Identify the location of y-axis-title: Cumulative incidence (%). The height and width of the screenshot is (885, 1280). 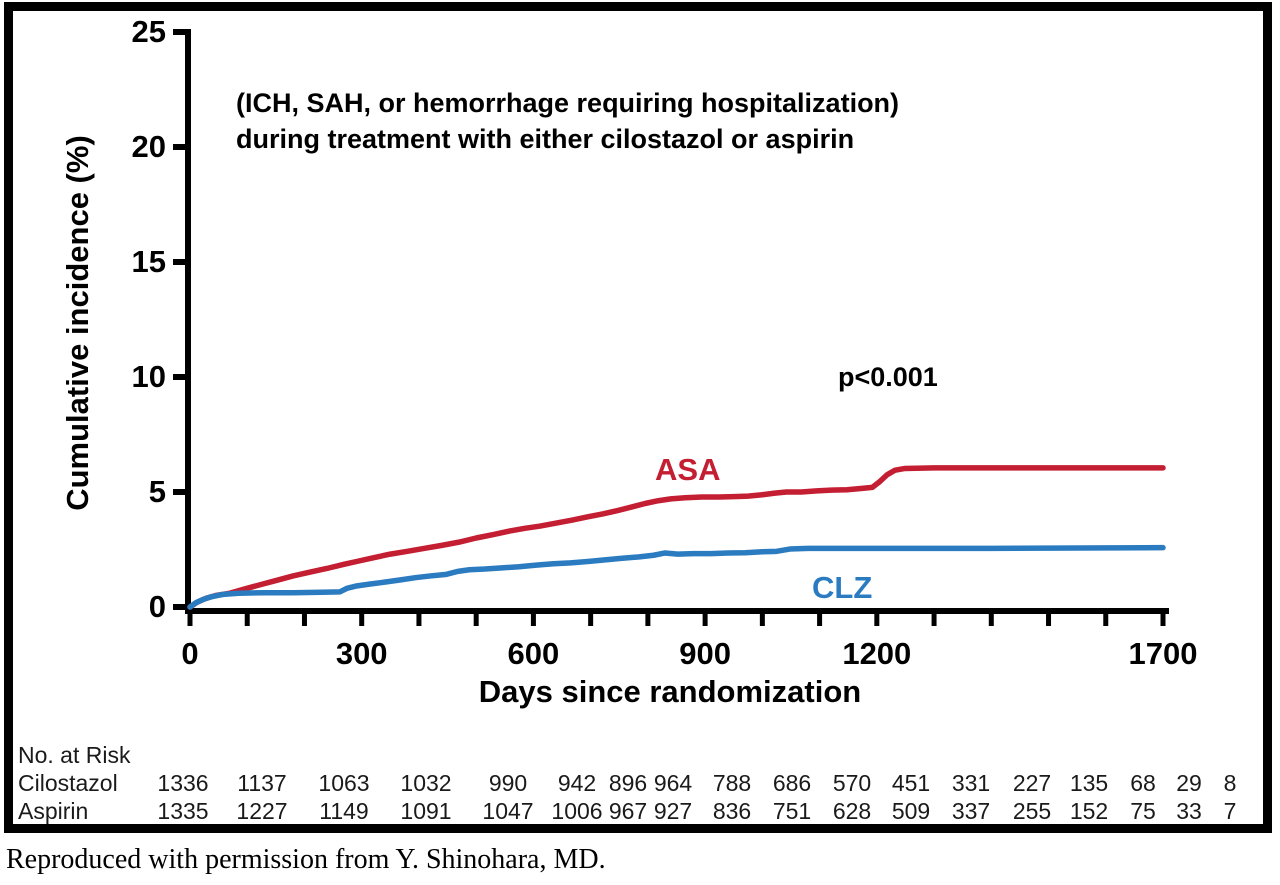
(77, 323).